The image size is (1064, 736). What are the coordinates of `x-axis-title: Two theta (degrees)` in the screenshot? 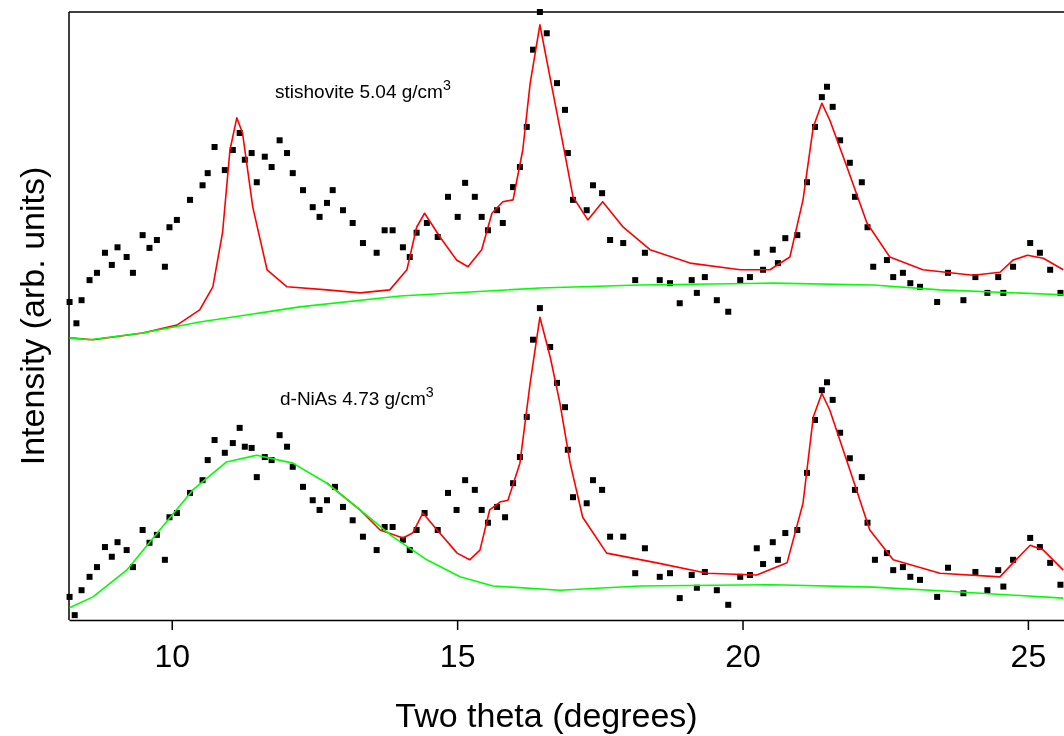 It's located at (546, 715).